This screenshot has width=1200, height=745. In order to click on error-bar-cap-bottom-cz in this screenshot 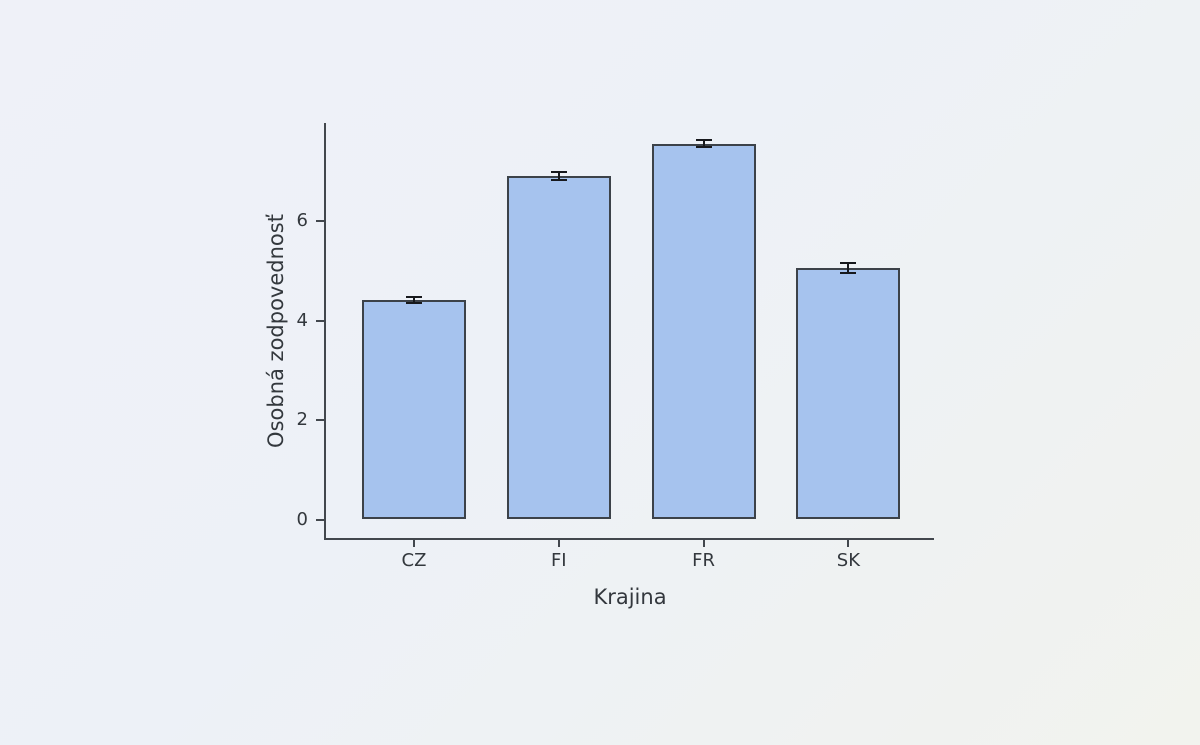, I will do `click(414, 303)`.